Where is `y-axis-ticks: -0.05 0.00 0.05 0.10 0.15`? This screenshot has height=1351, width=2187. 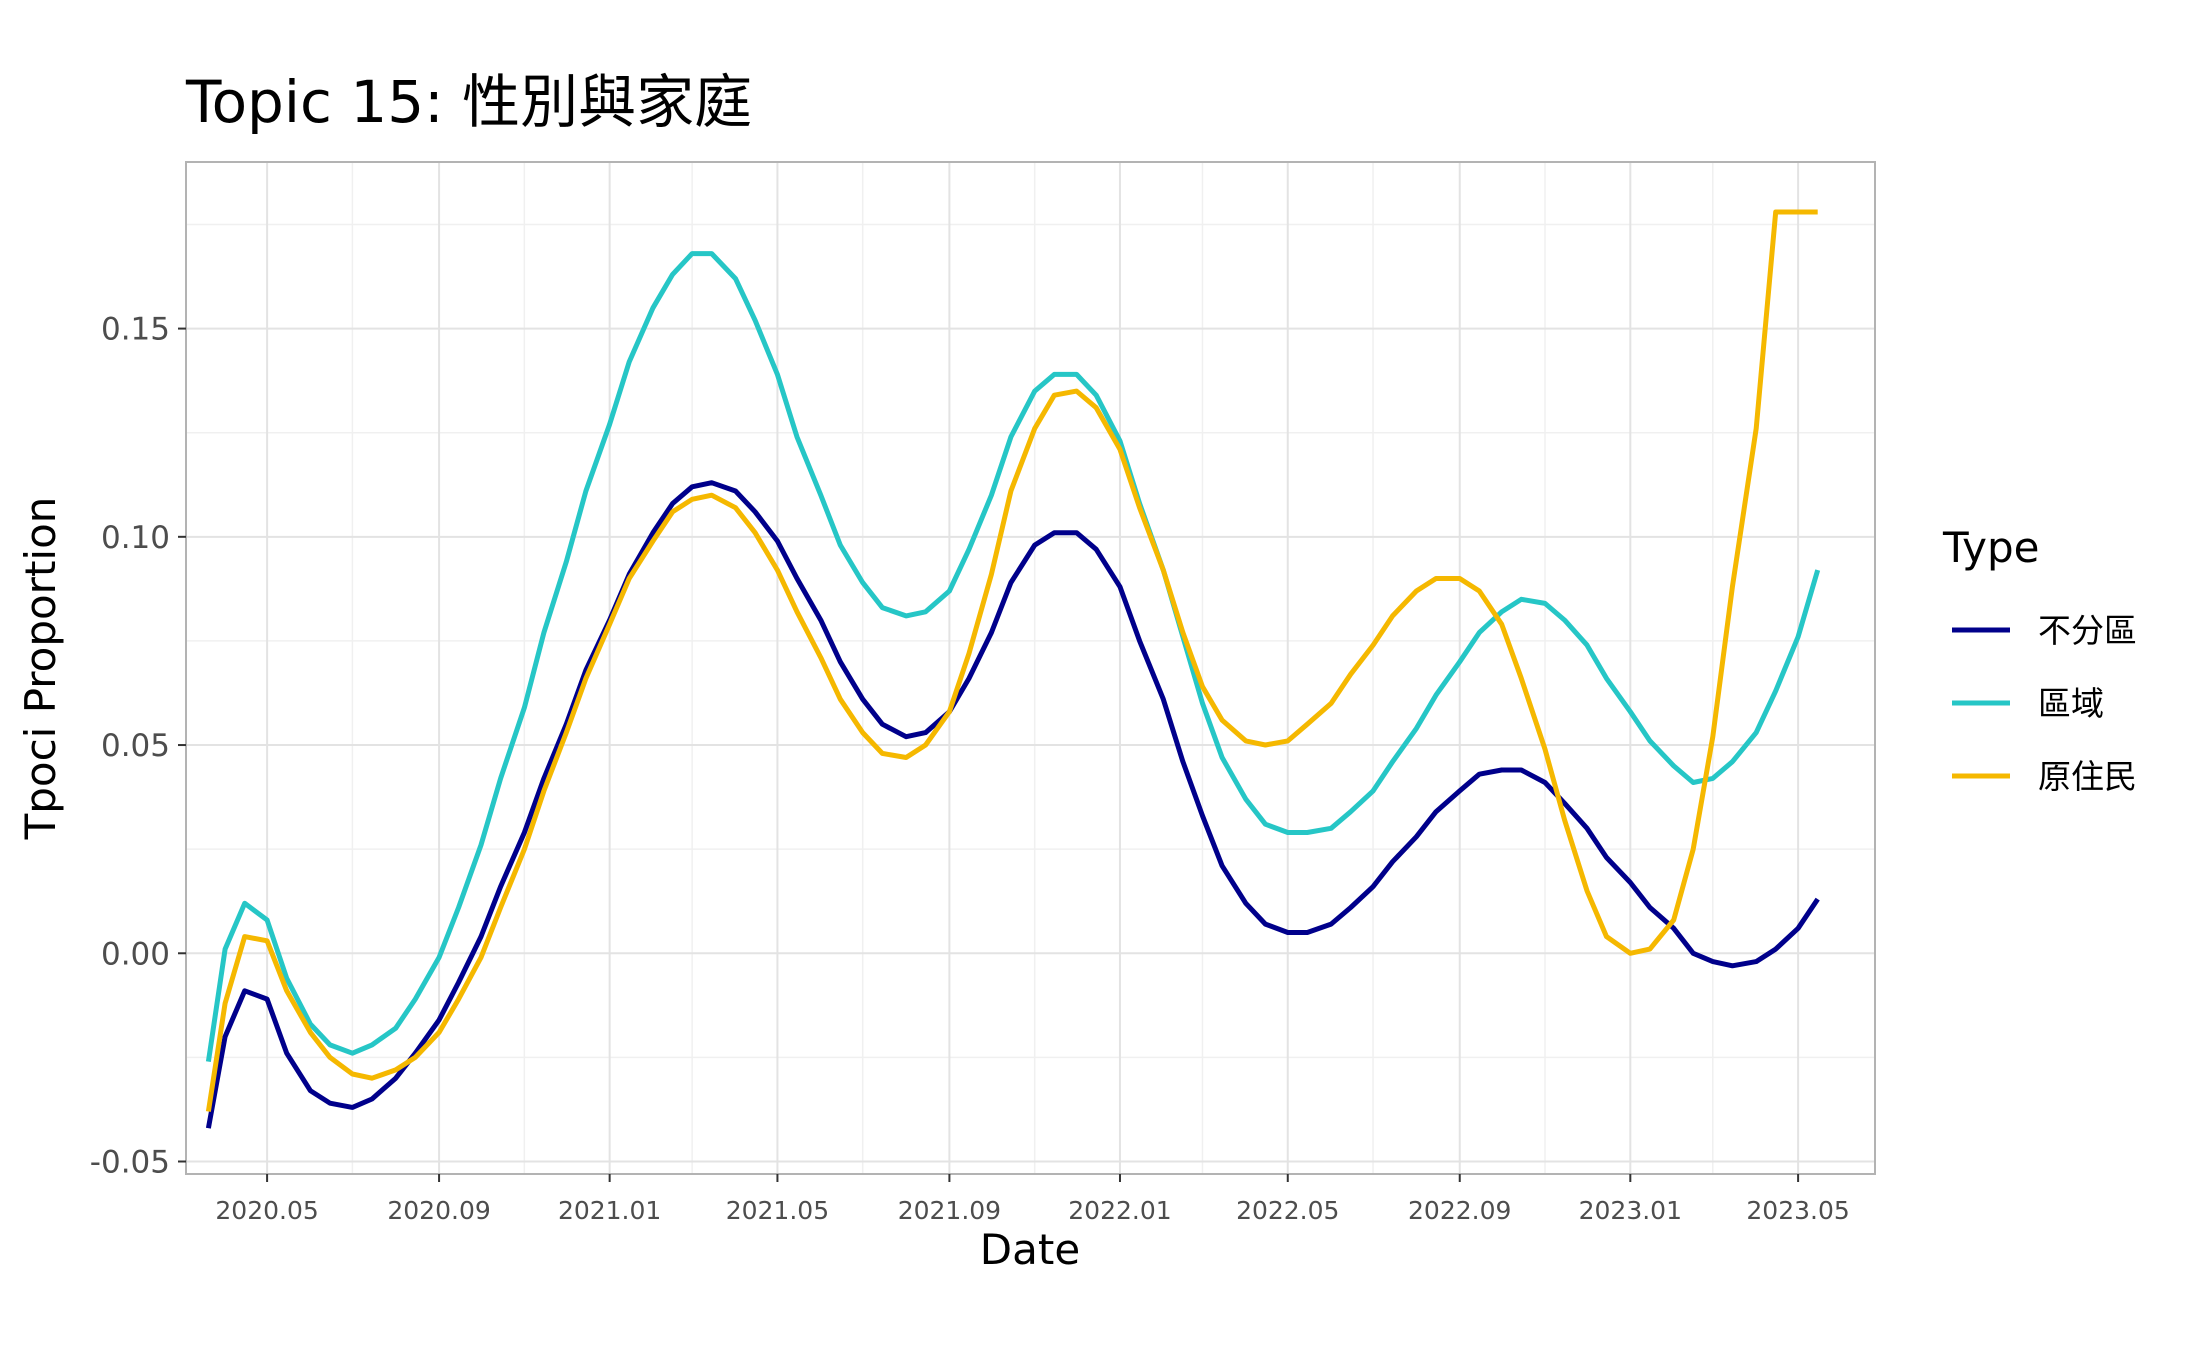
y-axis-ticks: -0.05 0.00 0.05 0.10 0.15 is located at coordinates (138, 746).